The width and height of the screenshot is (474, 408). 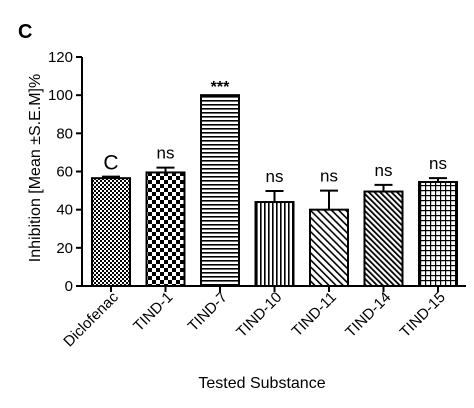 I want to click on y-tick-label: 0, so click(x=69, y=286).